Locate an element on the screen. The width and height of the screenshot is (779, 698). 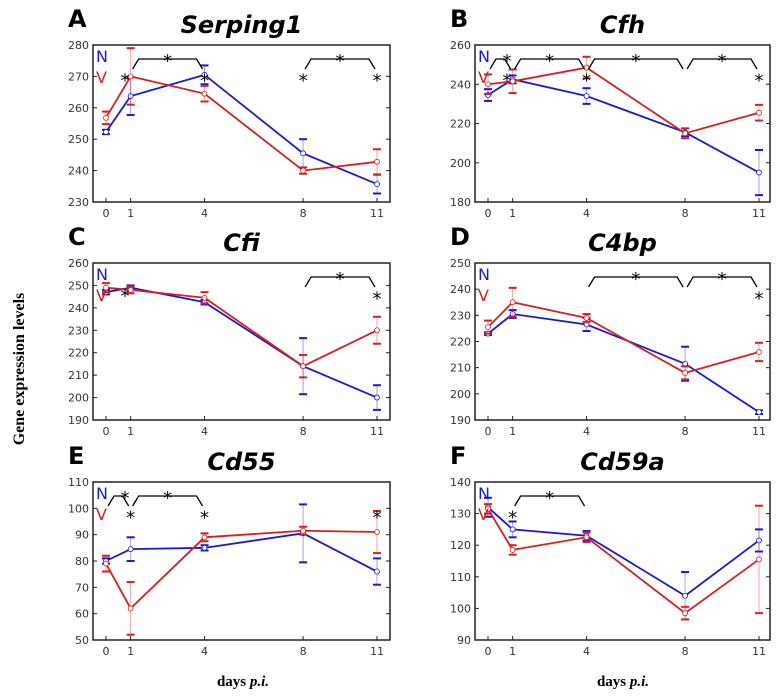
panel-f: F Cd59a 90 100 110 120 130 140 0 1 4 8 11 NV * * is located at coordinates (610, 550).